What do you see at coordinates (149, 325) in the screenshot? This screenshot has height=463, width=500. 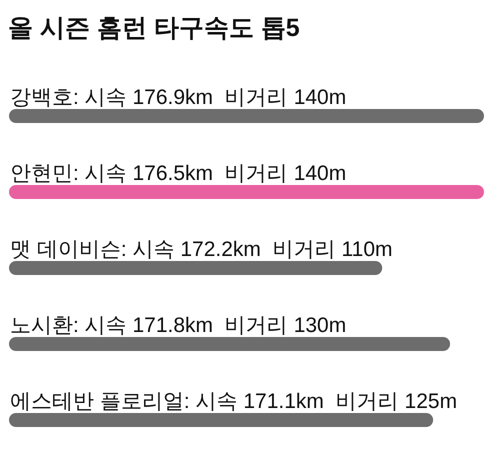 I see `y-tick-label: 노시환: 시속 171.8km 비거리` at bounding box center [149, 325].